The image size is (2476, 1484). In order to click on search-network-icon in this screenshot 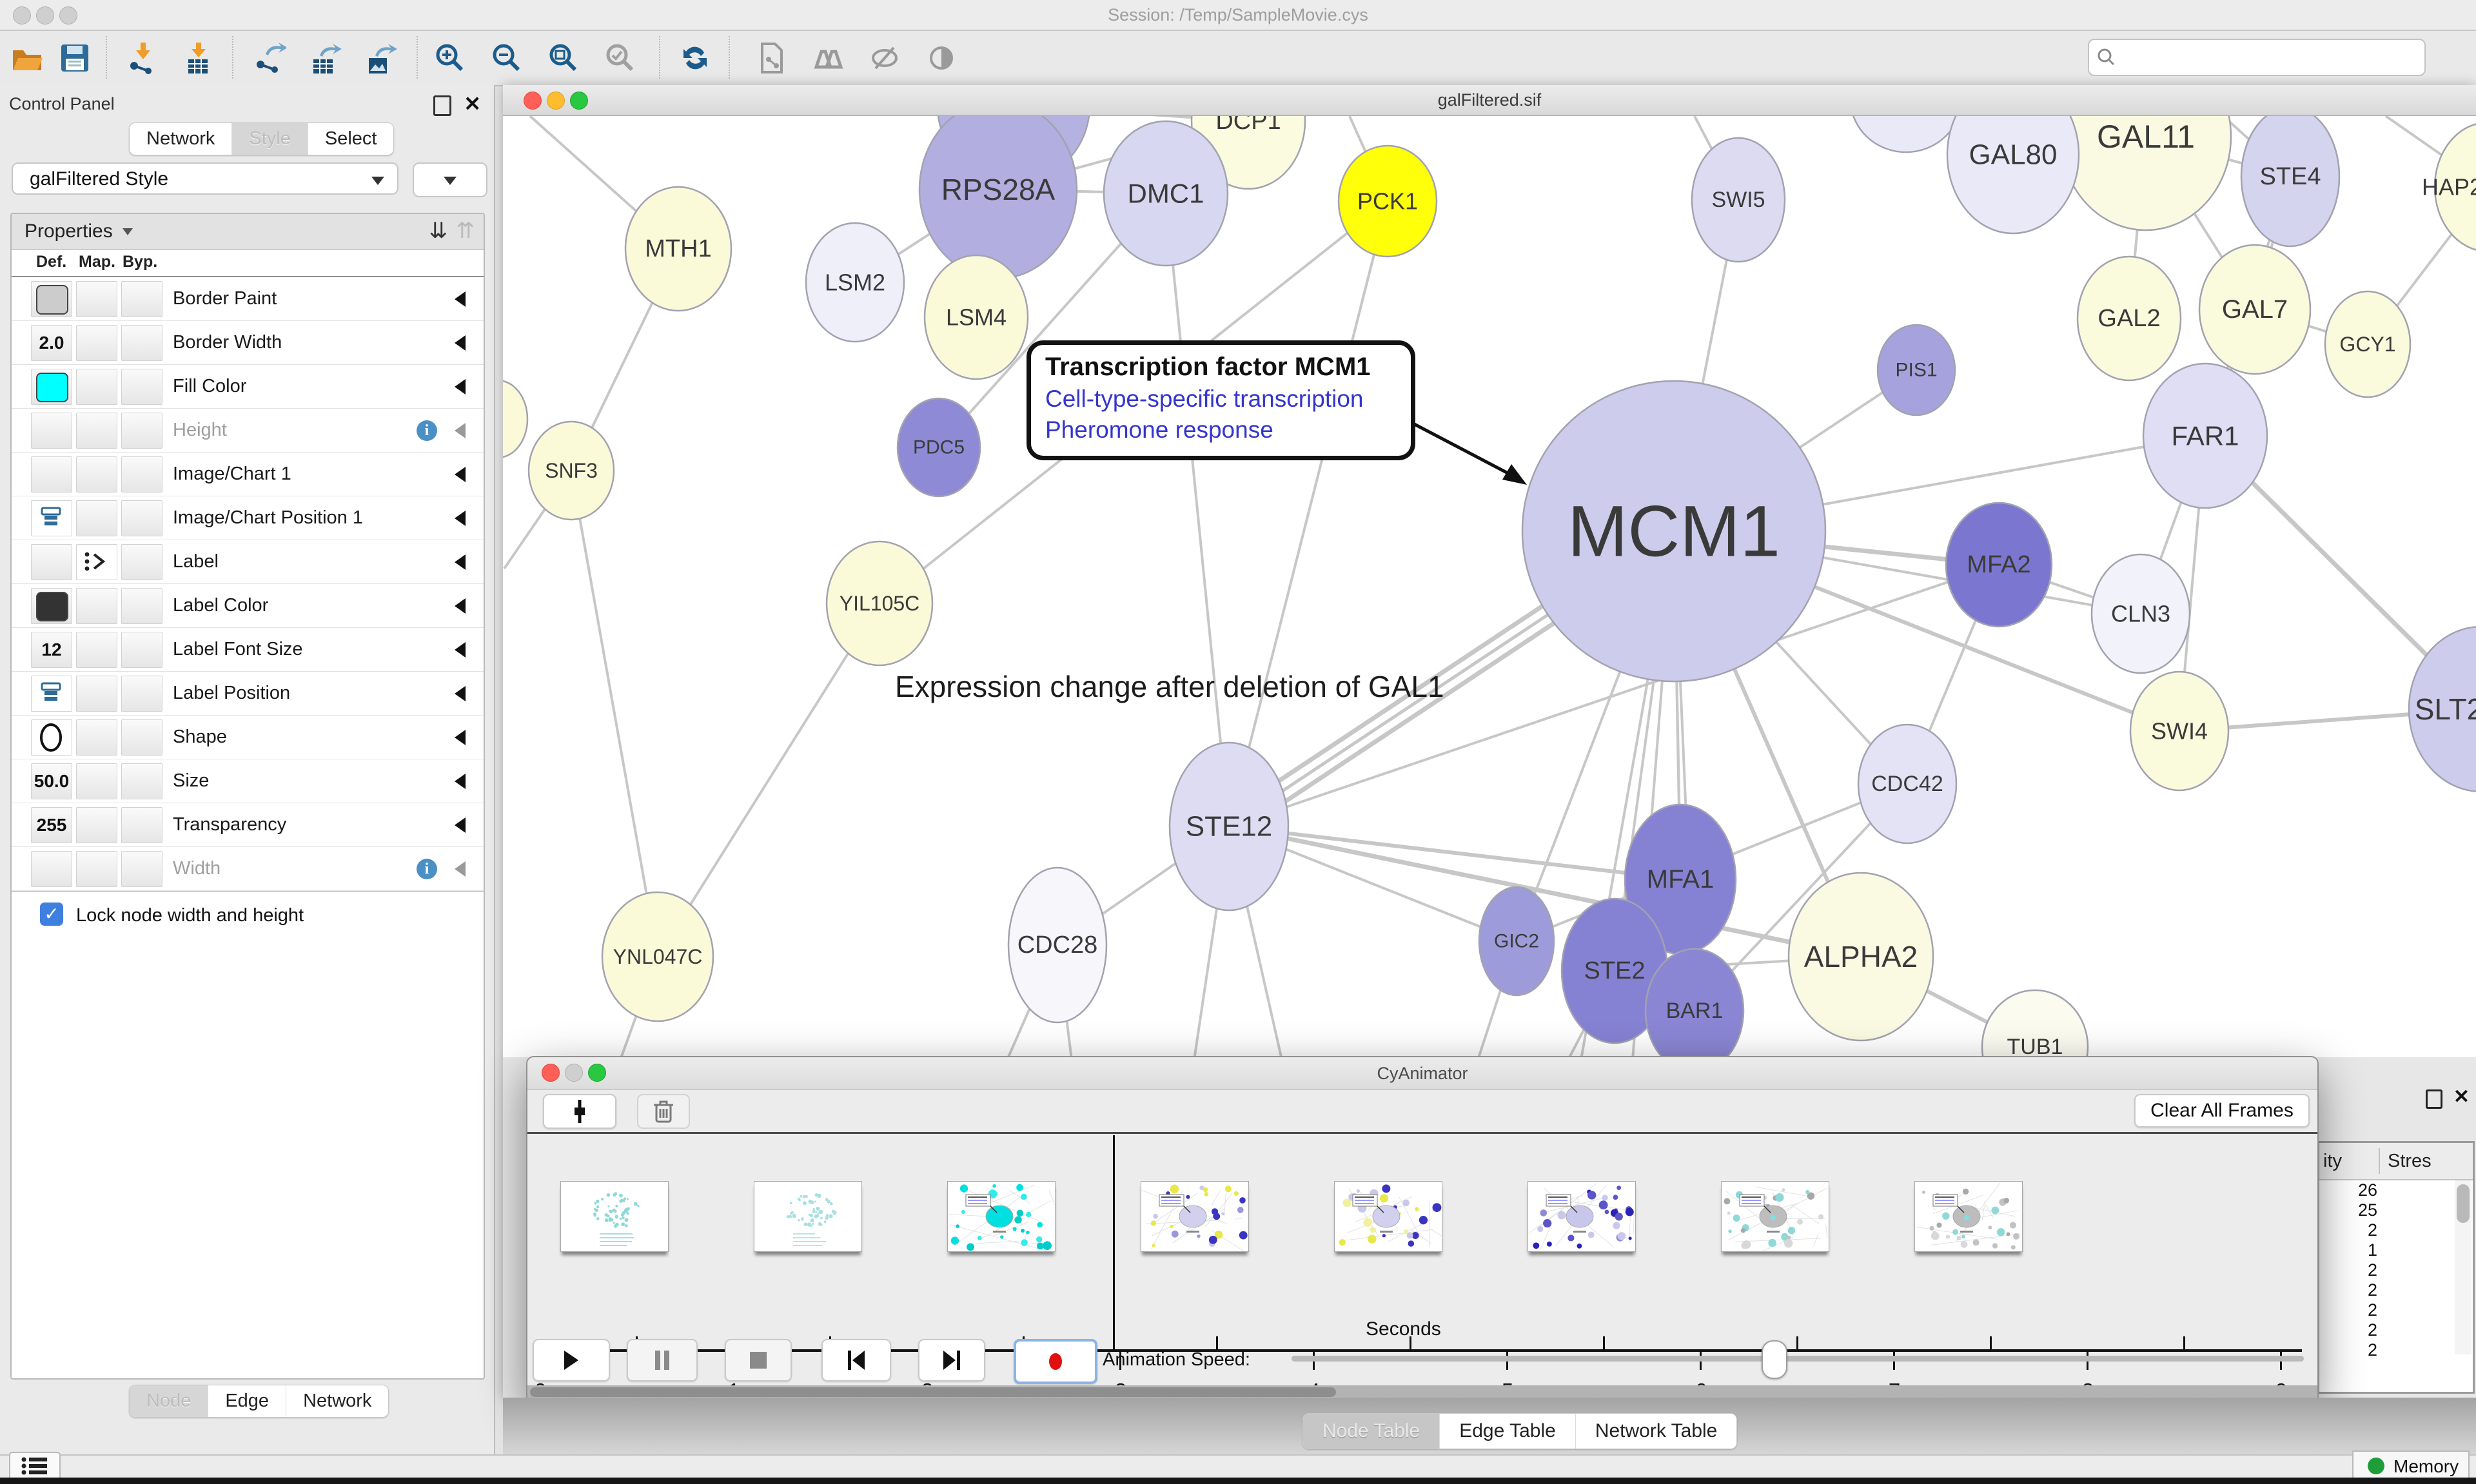, I will do `click(828, 58)`.